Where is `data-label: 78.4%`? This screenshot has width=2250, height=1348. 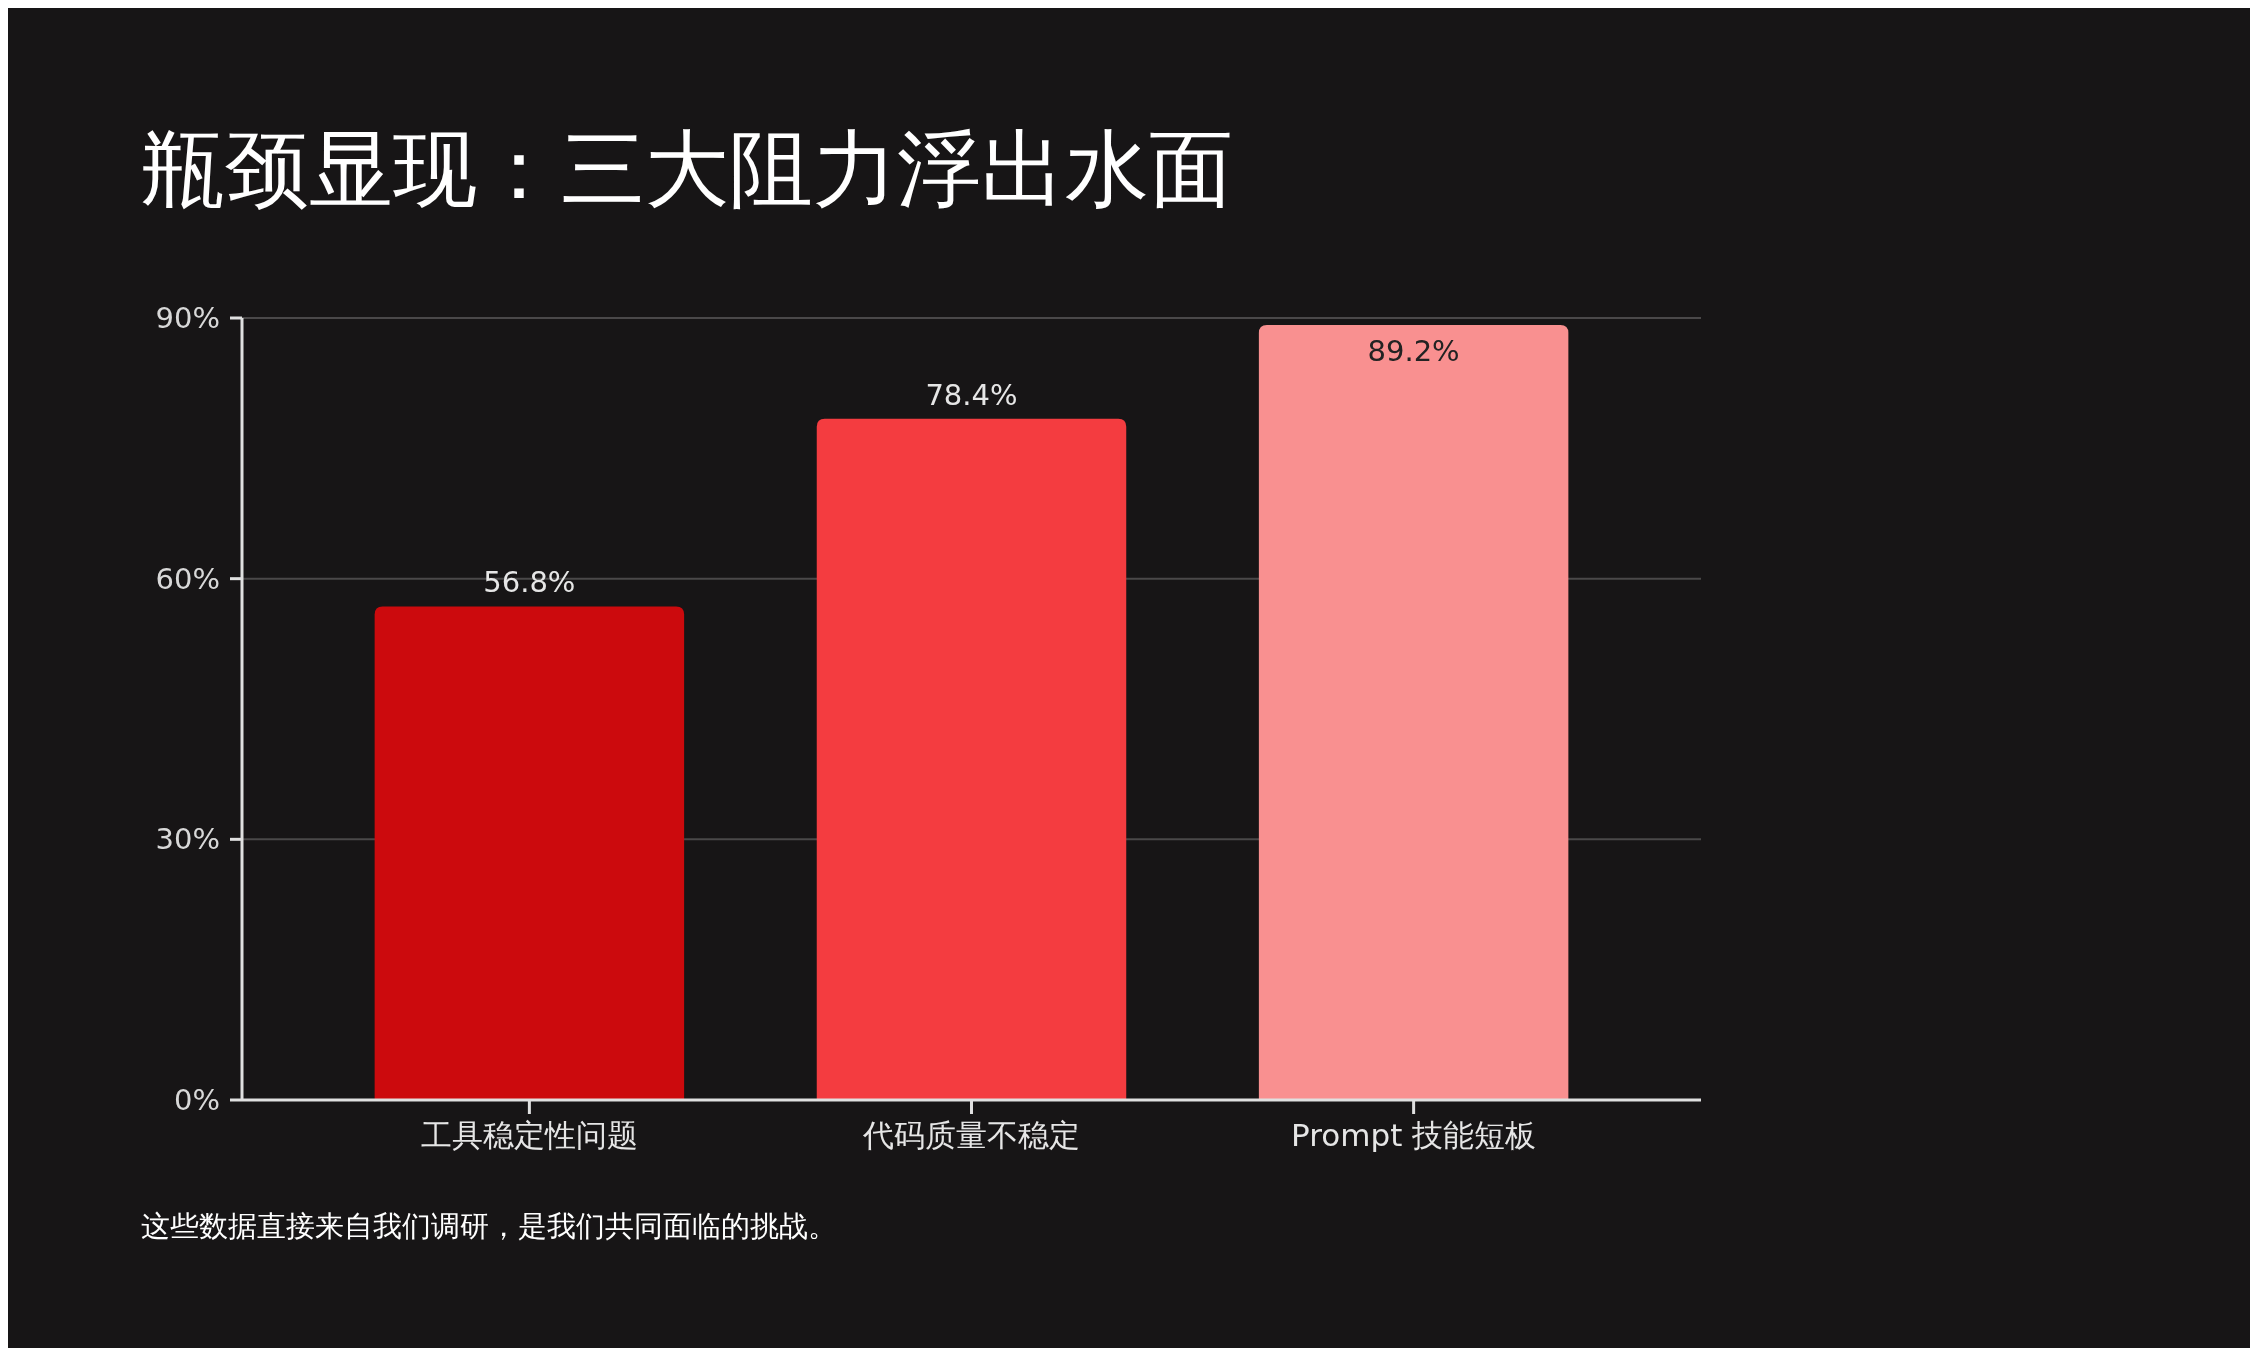 data-label: 78.4% is located at coordinates (971, 394).